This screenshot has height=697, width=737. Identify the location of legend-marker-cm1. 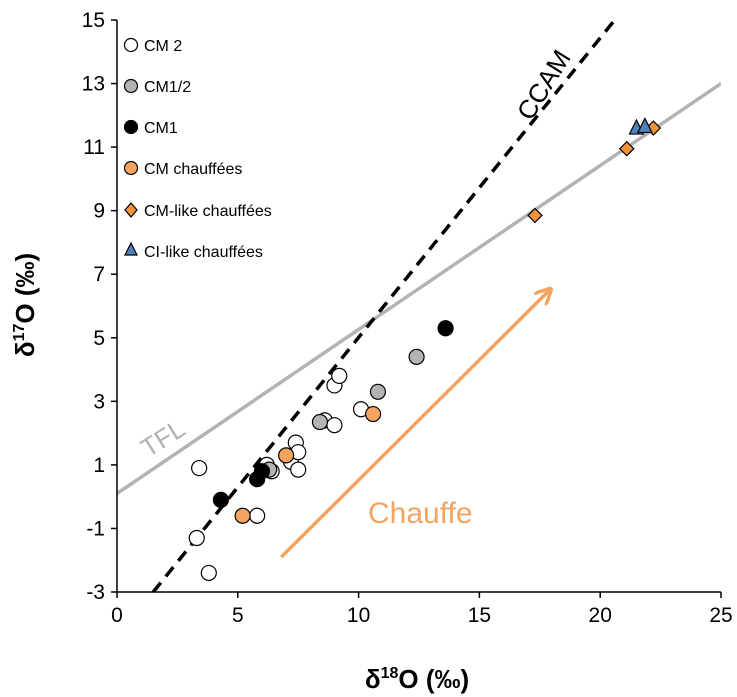
(131, 127).